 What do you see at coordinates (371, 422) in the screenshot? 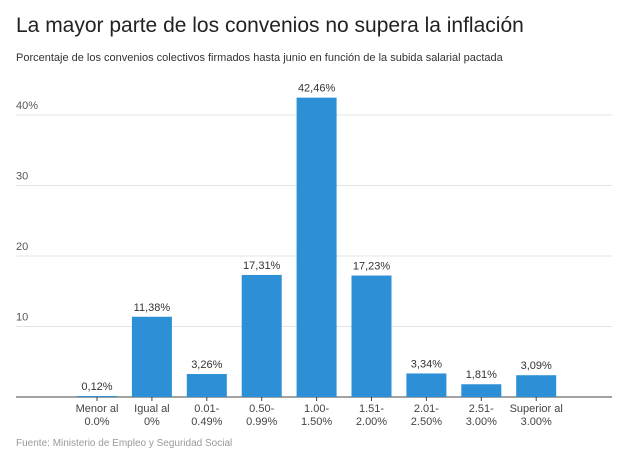
I see `x-tick-label: 2.00%` at bounding box center [371, 422].